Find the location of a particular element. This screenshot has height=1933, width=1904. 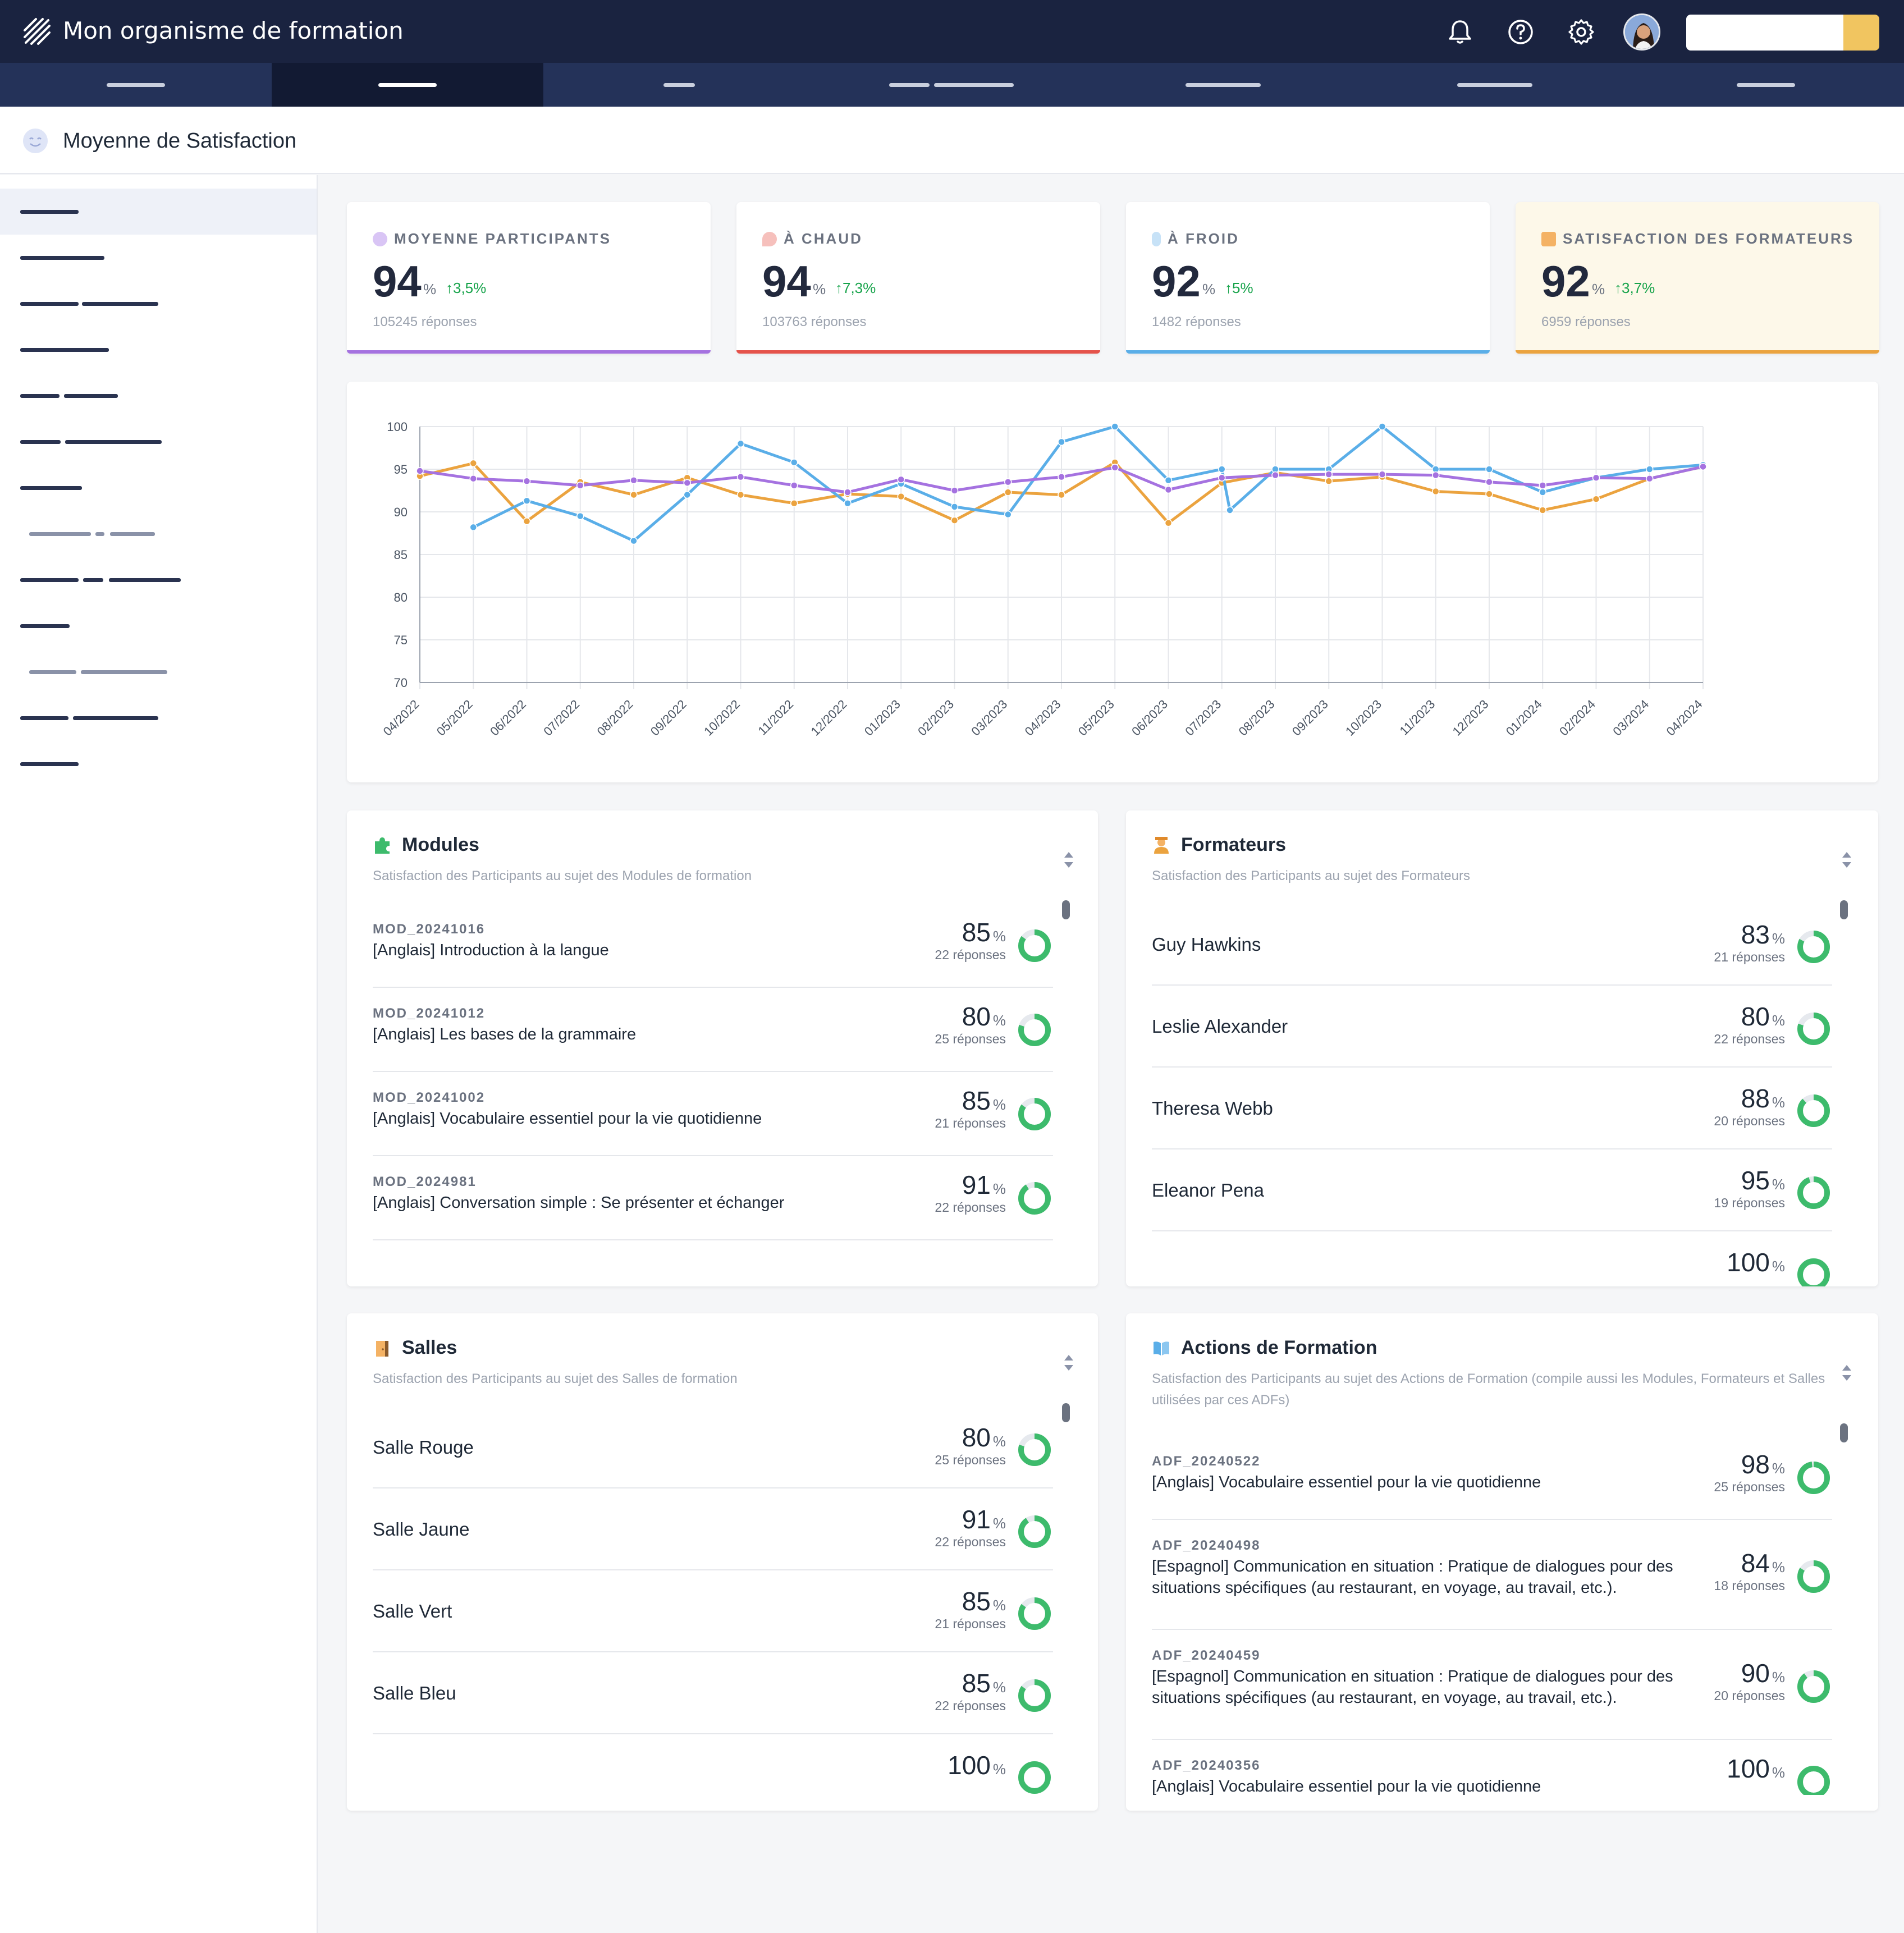

list-item: Leslie Alexander 80% 22 réponses is located at coordinates (1492, 1027).